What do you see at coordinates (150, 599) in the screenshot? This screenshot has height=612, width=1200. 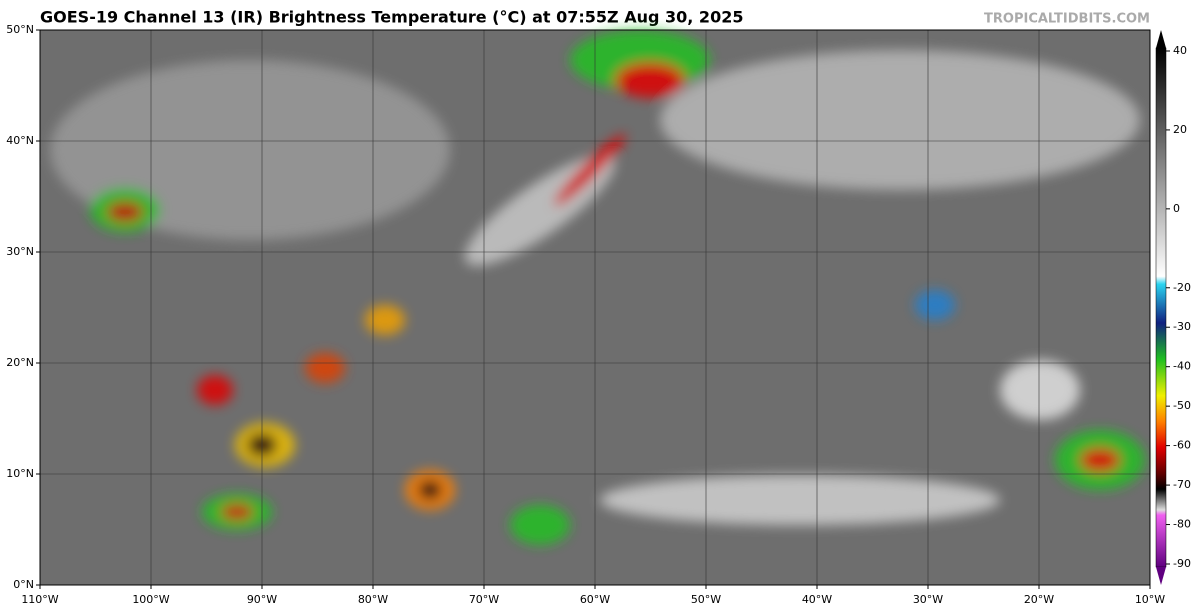 I see `x-tick-label: 100°W` at bounding box center [150, 599].